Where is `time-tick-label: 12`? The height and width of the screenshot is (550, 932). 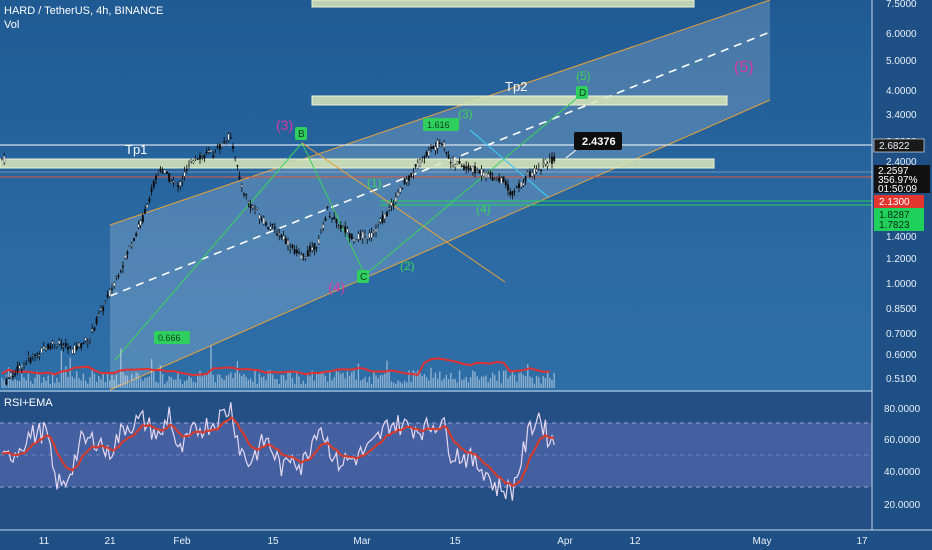
time-tick-label: 12 is located at coordinates (635, 541).